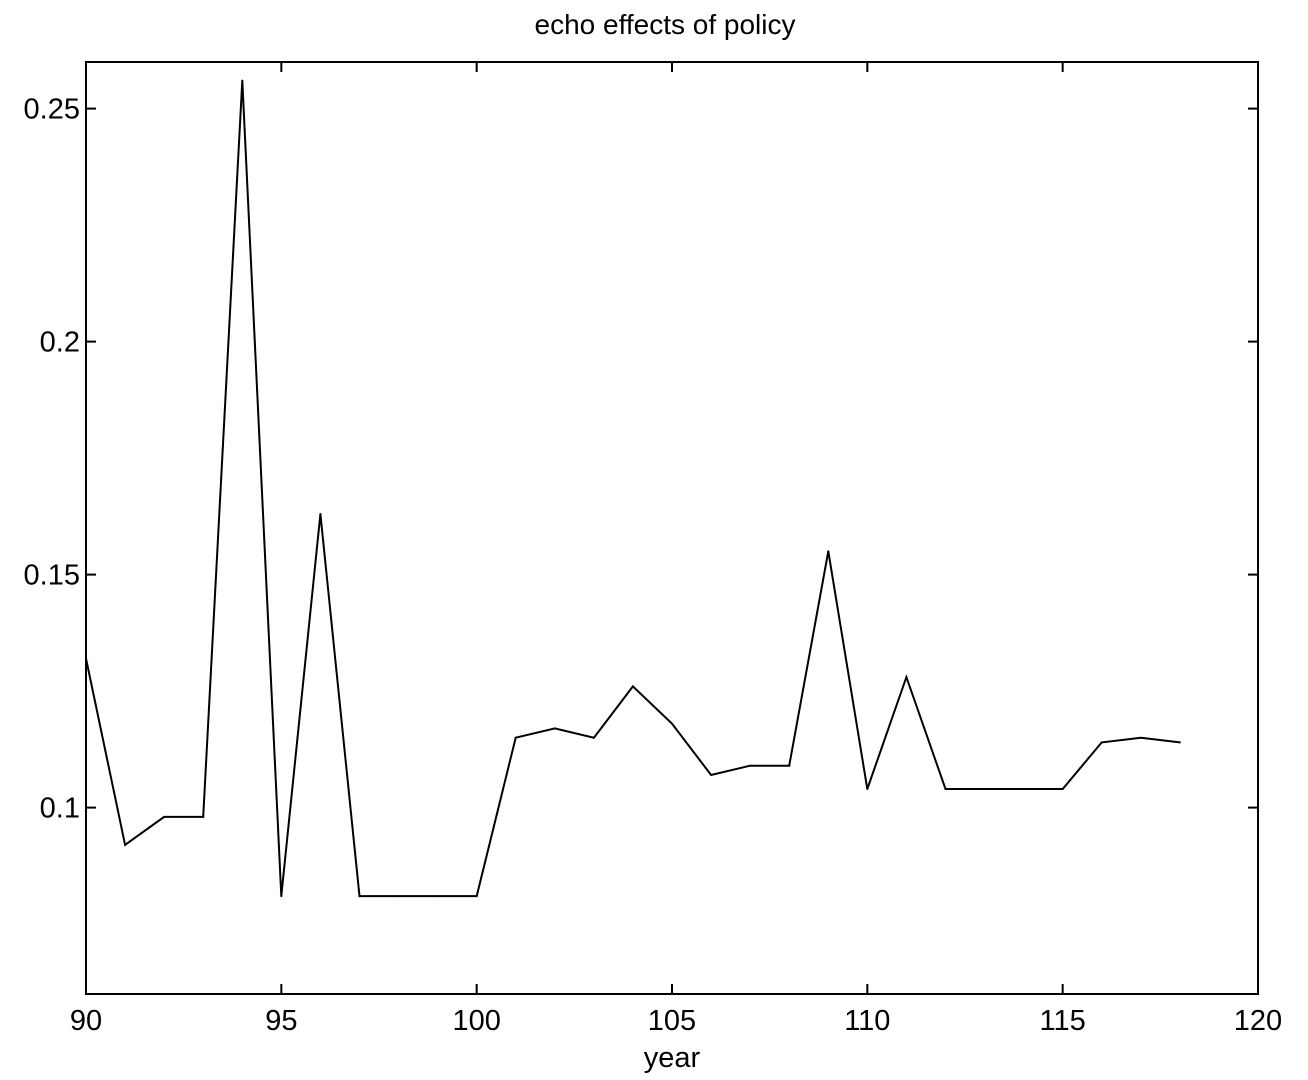  What do you see at coordinates (476, 1021) in the screenshot?
I see `x-tick-label: 100` at bounding box center [476, 1021].